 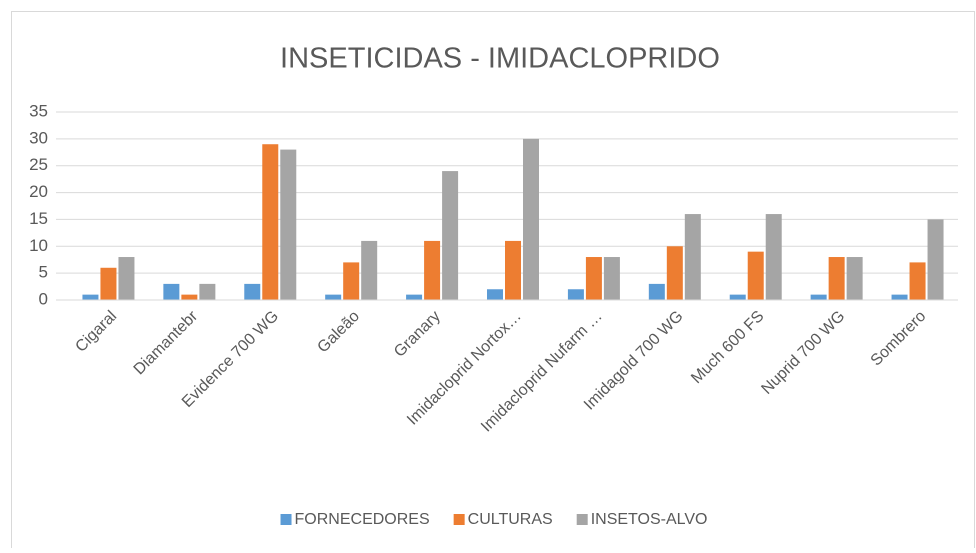 I want to click on y-tick-label: 30, so click(x=38, y=137).